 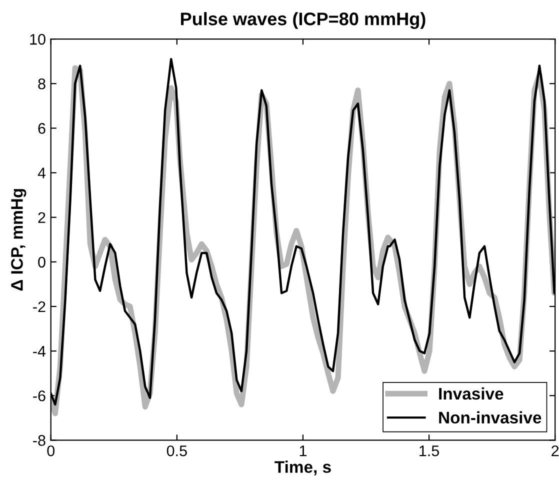 What do you see at coordinates (176, 450) in the screenshot?
I see `x-tick-label: 0.5` at bounding box center [176, 450].